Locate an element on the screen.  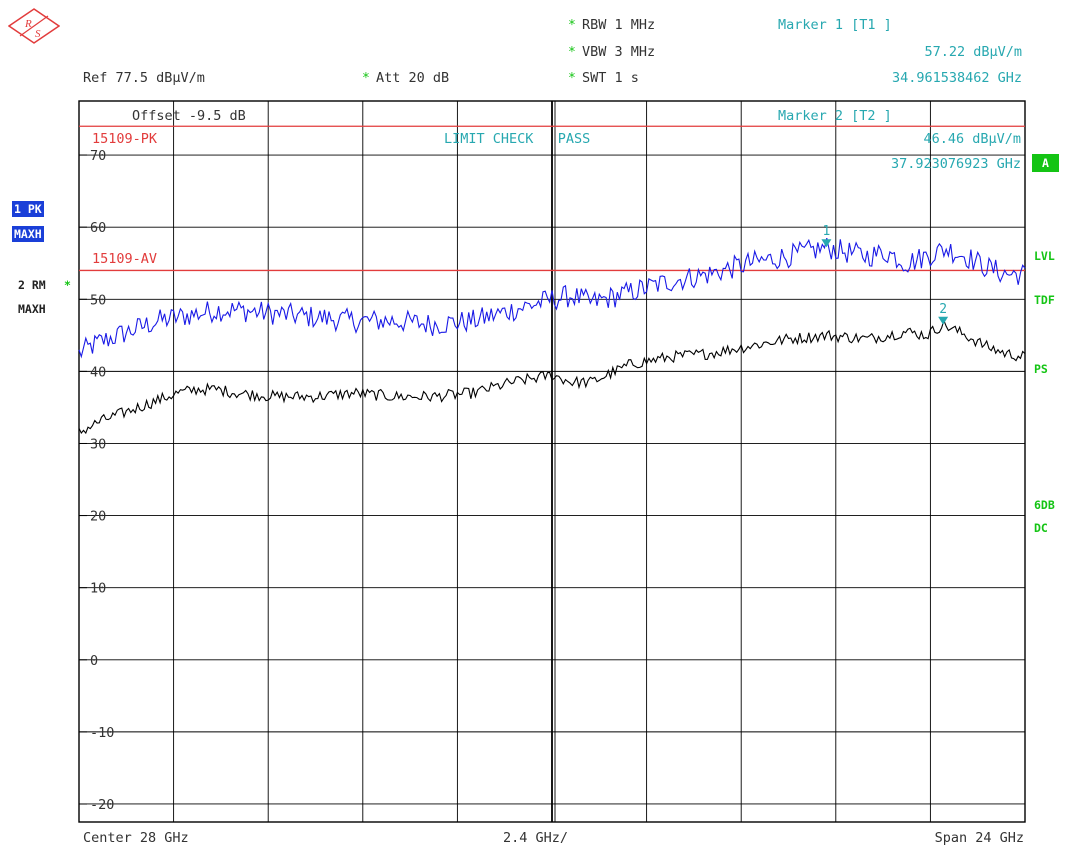
frequency-per-division: 2.4 GHz/ is located at coordinates (536, 838).